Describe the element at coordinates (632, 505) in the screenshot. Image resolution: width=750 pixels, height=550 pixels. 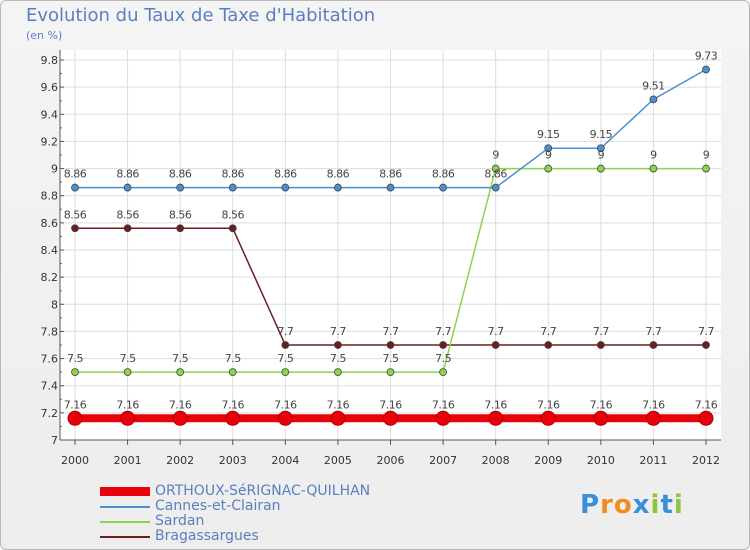
I see `proxiti-logo: Proxiti` at that location.